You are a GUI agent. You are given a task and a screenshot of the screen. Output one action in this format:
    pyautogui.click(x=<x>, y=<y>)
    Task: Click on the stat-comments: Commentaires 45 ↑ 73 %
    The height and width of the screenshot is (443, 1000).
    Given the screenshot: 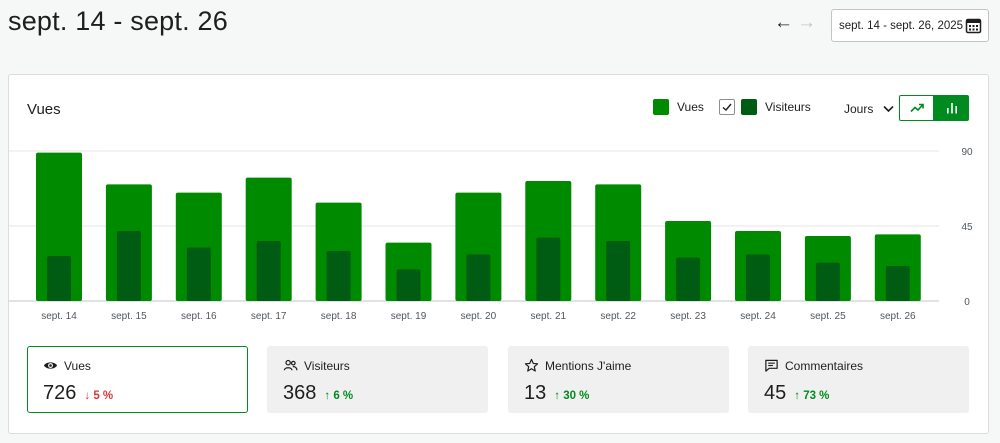 What is the action you would take?
    pyautogui.click(x=858, y=379)
    